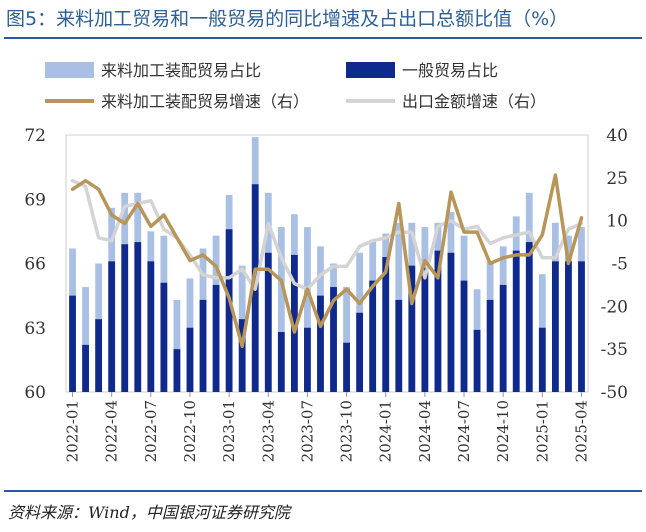  Describe the element at coordinates (323, 38) in the screenshot. I see `title-divider` at that location.